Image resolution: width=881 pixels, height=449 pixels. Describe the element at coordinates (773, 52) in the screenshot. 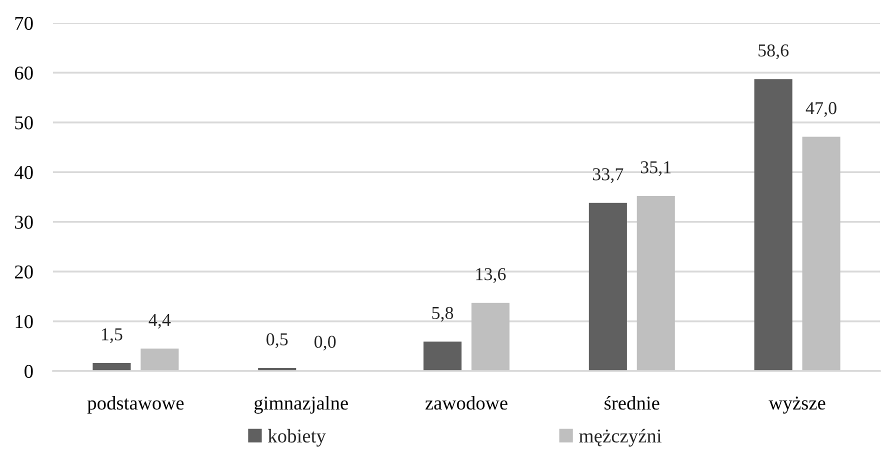

I see `data-label: 58,6` at that location.